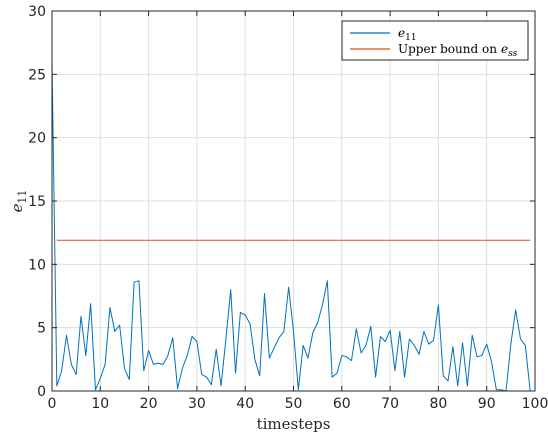  I want to click on legend-label-ess-subscript: ss, so click(513, 54).